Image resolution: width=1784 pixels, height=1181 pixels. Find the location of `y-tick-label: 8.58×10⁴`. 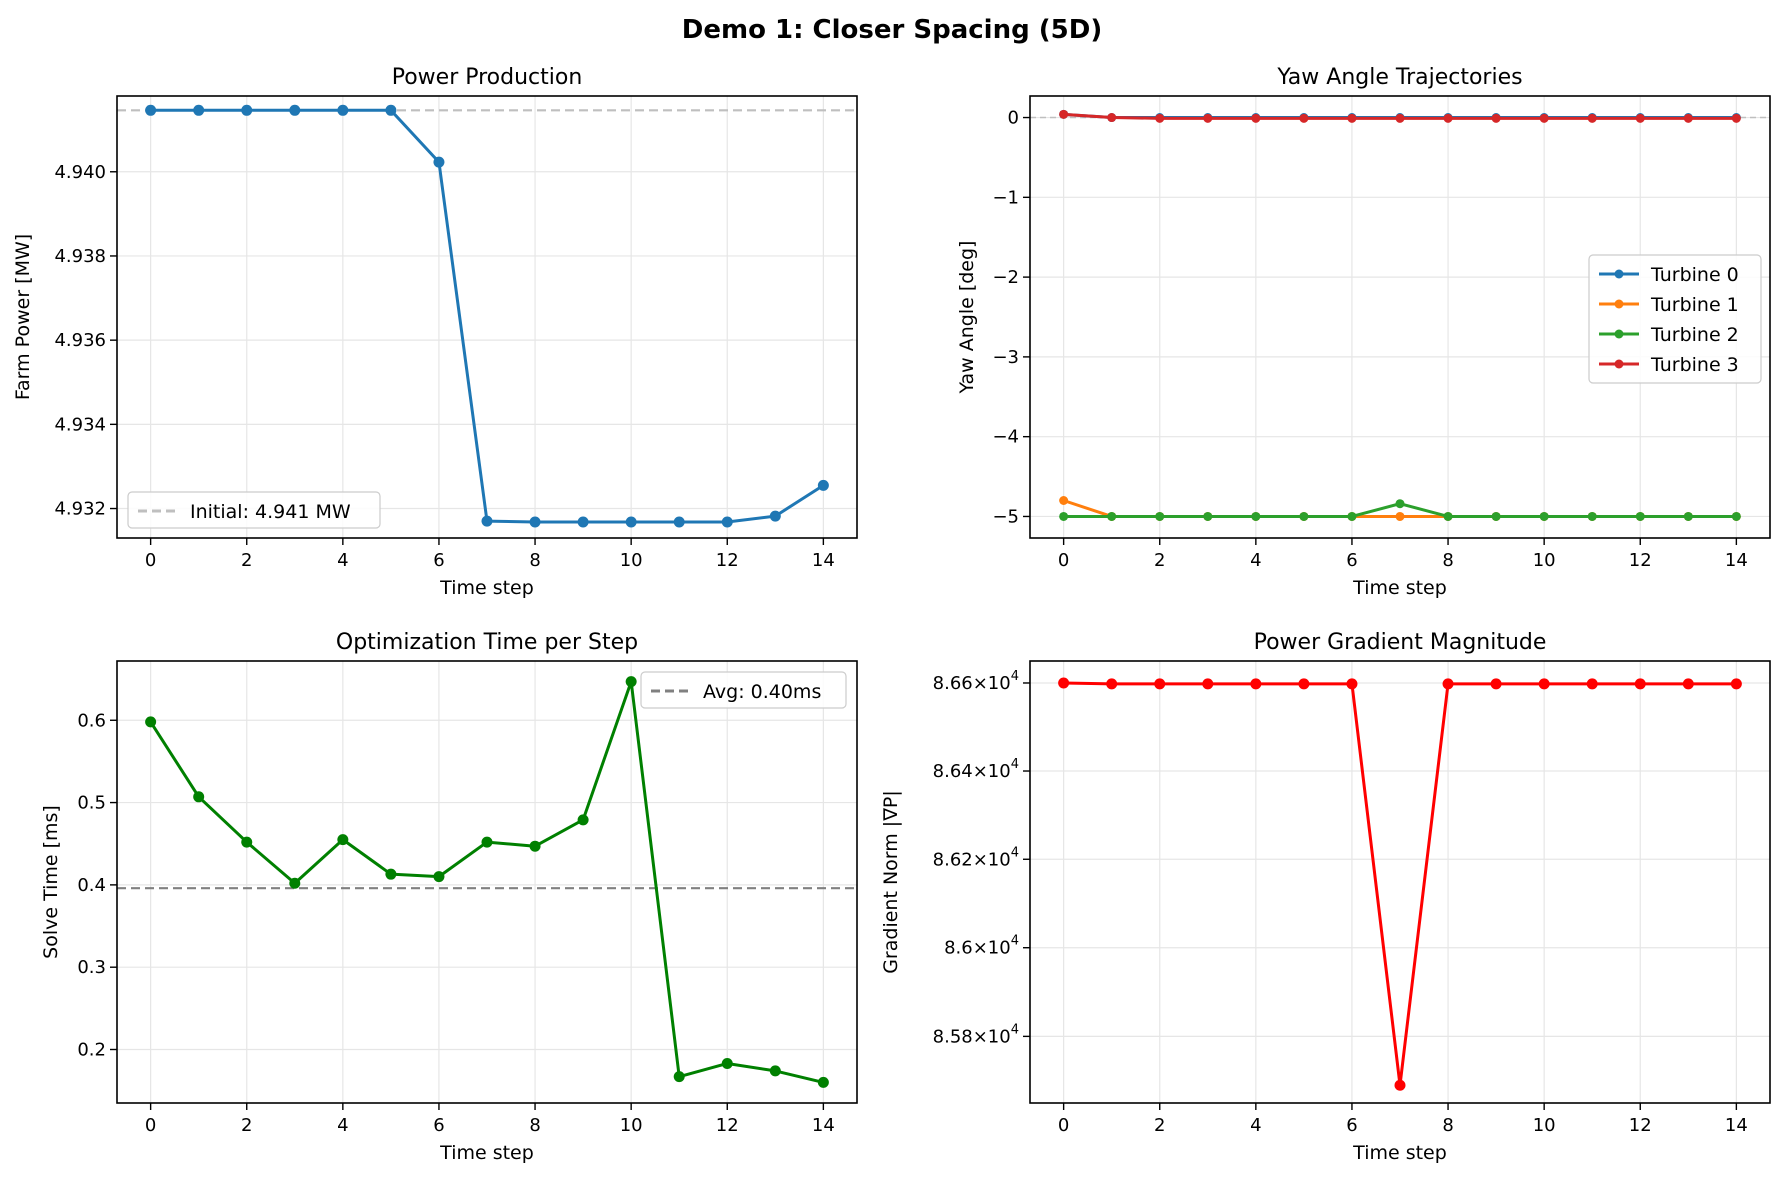

y-tick-label: 8.58×10⁴ is located at coordinates (976, 1034).